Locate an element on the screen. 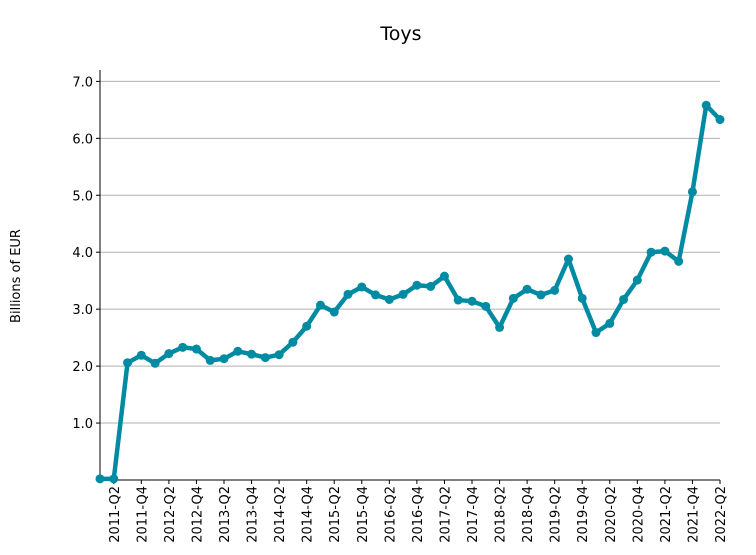 The width and height of the screenshot is (756, 555). x-tick-label: 2022-Q2 is located at coordinates (721, 514).